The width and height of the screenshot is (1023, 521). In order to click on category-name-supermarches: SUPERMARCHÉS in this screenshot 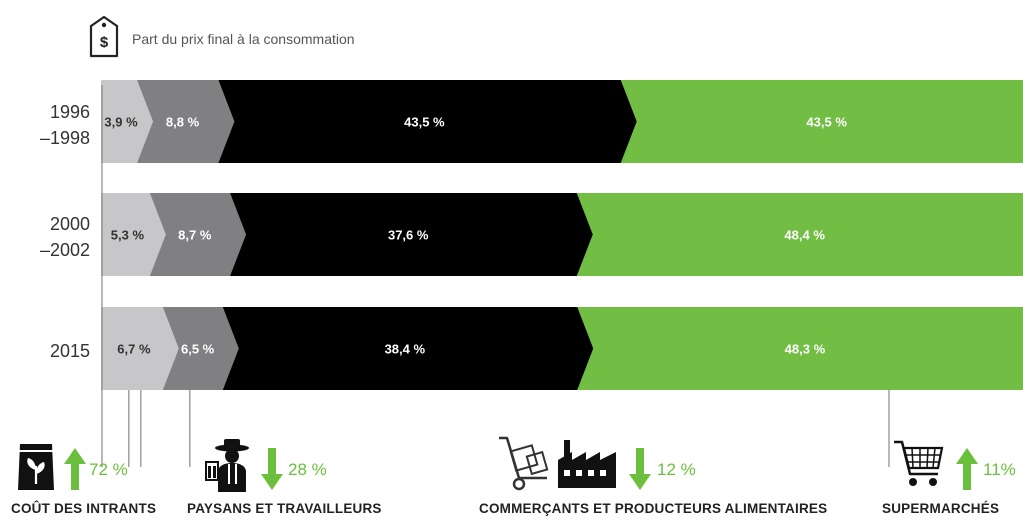, I will do `click(941, 508)`.